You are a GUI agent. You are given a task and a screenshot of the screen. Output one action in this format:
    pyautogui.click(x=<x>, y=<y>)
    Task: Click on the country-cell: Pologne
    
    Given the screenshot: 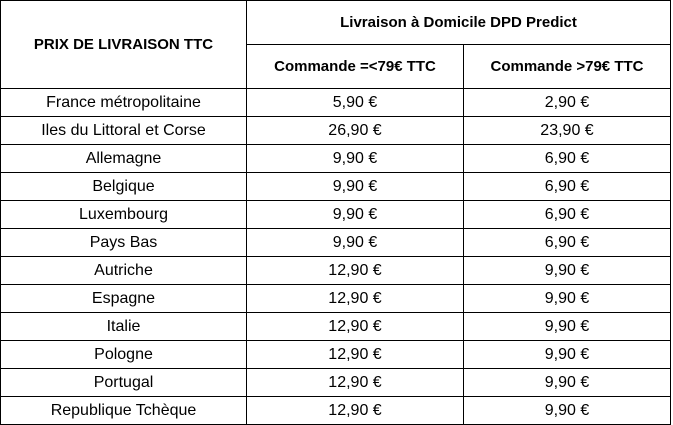 What is the action you would take?
    pyautogui.click(x=123, y=354)
    